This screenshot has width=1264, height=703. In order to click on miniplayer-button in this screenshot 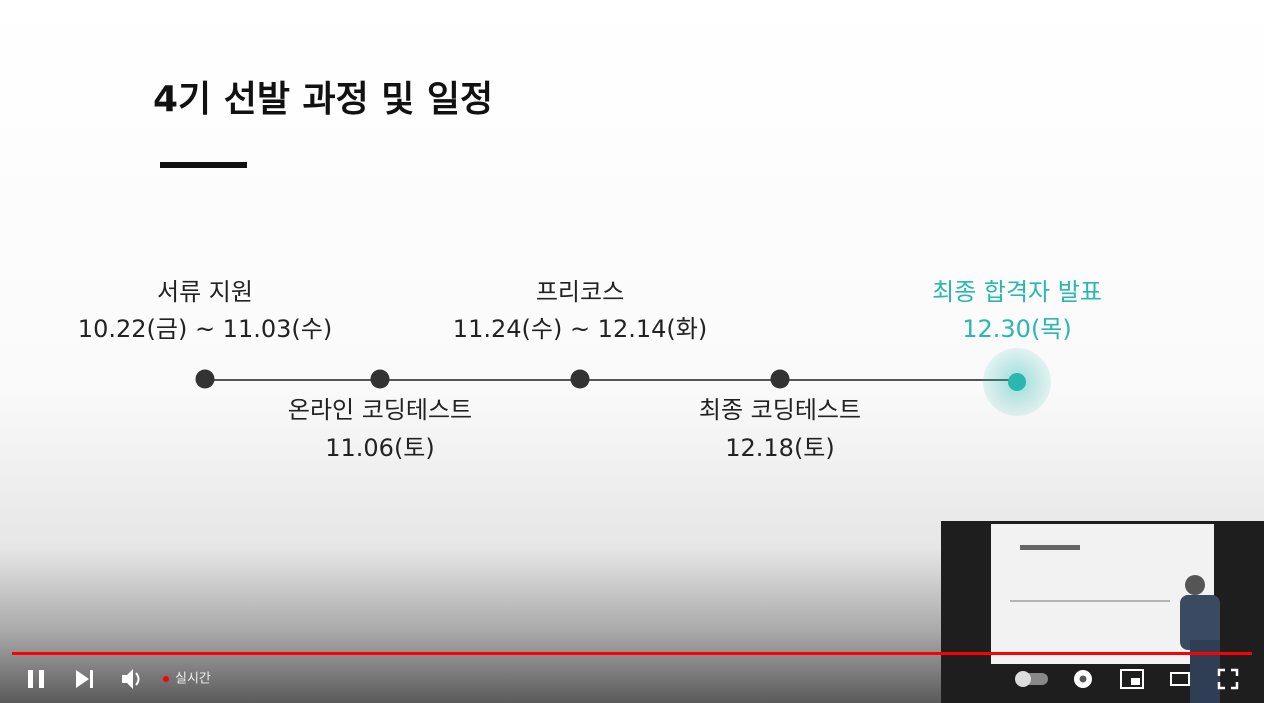, I will do `click(1132, 679)`.